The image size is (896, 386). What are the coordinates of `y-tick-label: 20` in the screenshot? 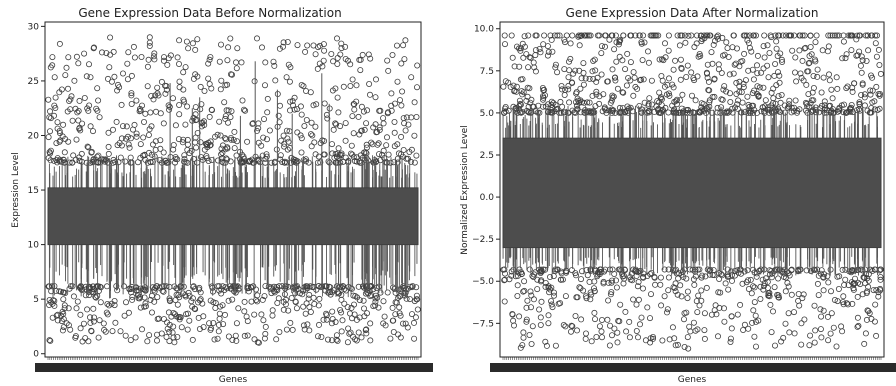 It's located at (34, 136).